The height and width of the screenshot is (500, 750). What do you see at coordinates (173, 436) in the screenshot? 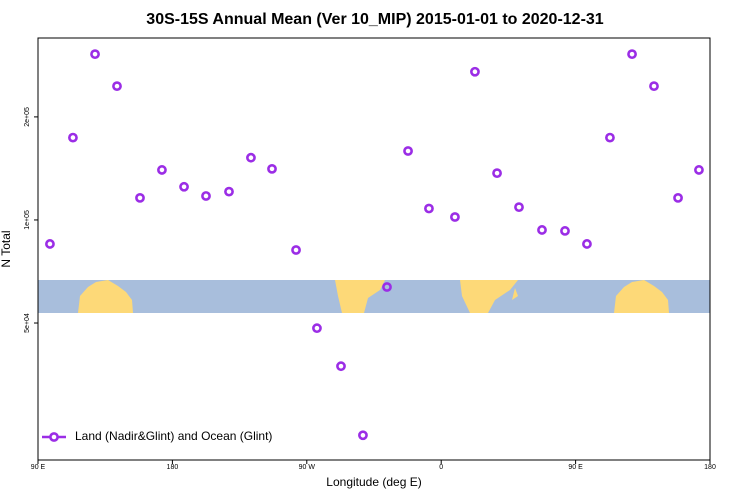
I see `legend-label: Land (Nadir&Glint) and Ocean (Glint)` at bounding box center [173, 436].